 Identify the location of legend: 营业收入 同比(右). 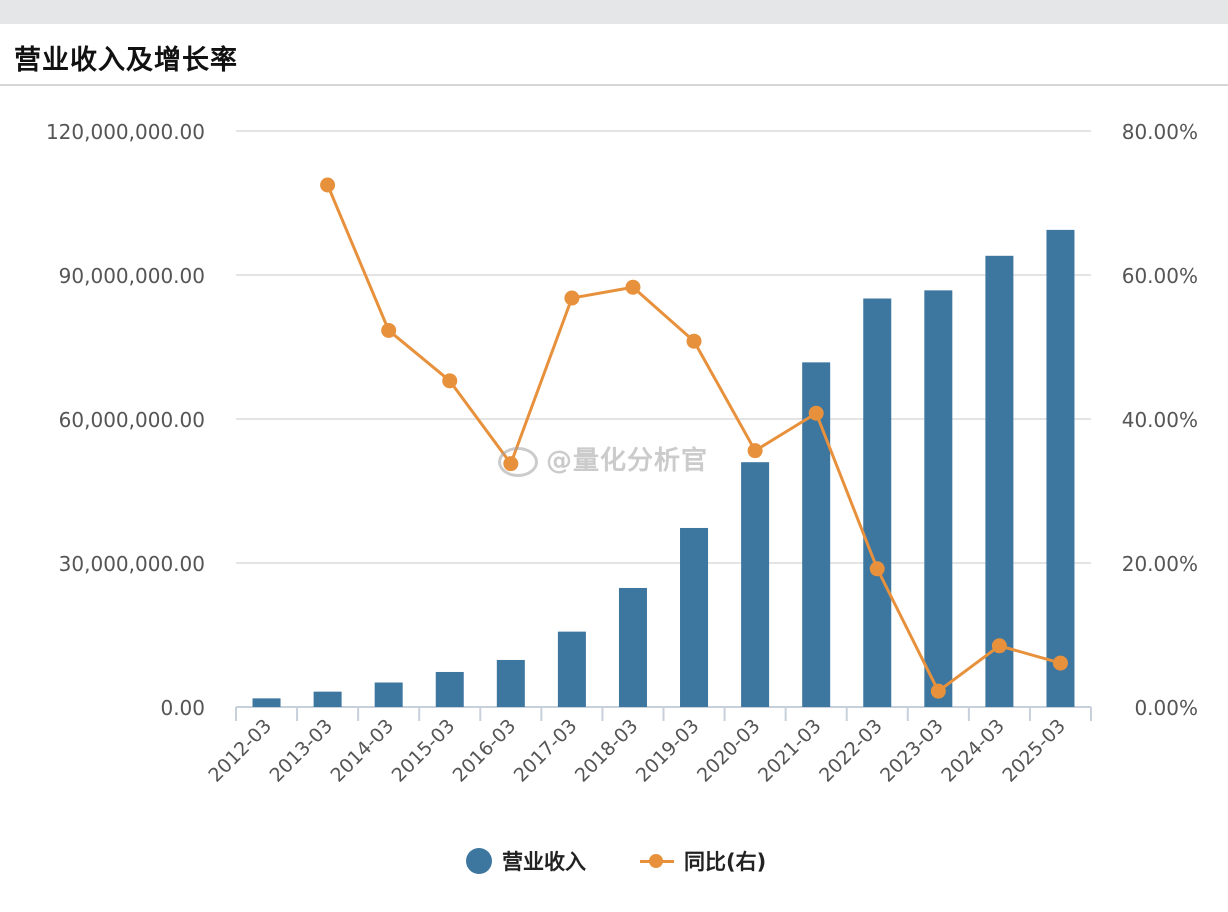
(614, 860).